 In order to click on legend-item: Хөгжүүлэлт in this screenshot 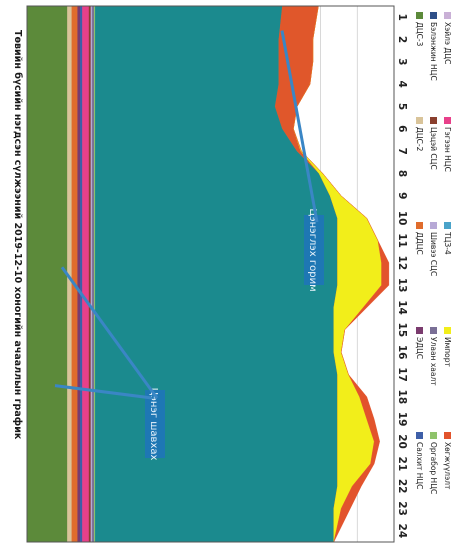, I will do `click(447, 466)`.